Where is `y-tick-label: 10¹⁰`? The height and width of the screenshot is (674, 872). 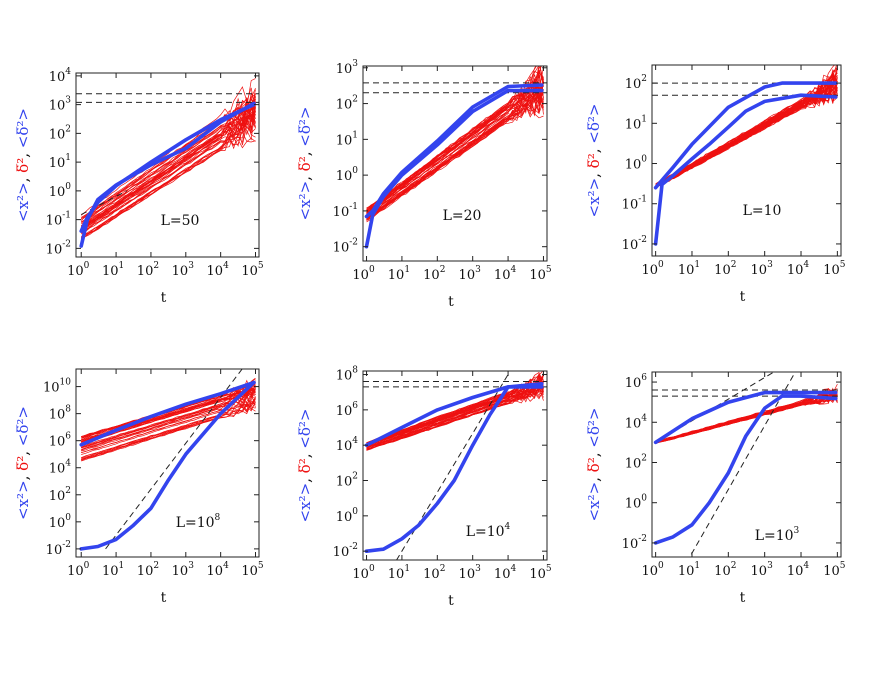
y-tick-label: 10¹⁰ is located at coordinates (57, 387).